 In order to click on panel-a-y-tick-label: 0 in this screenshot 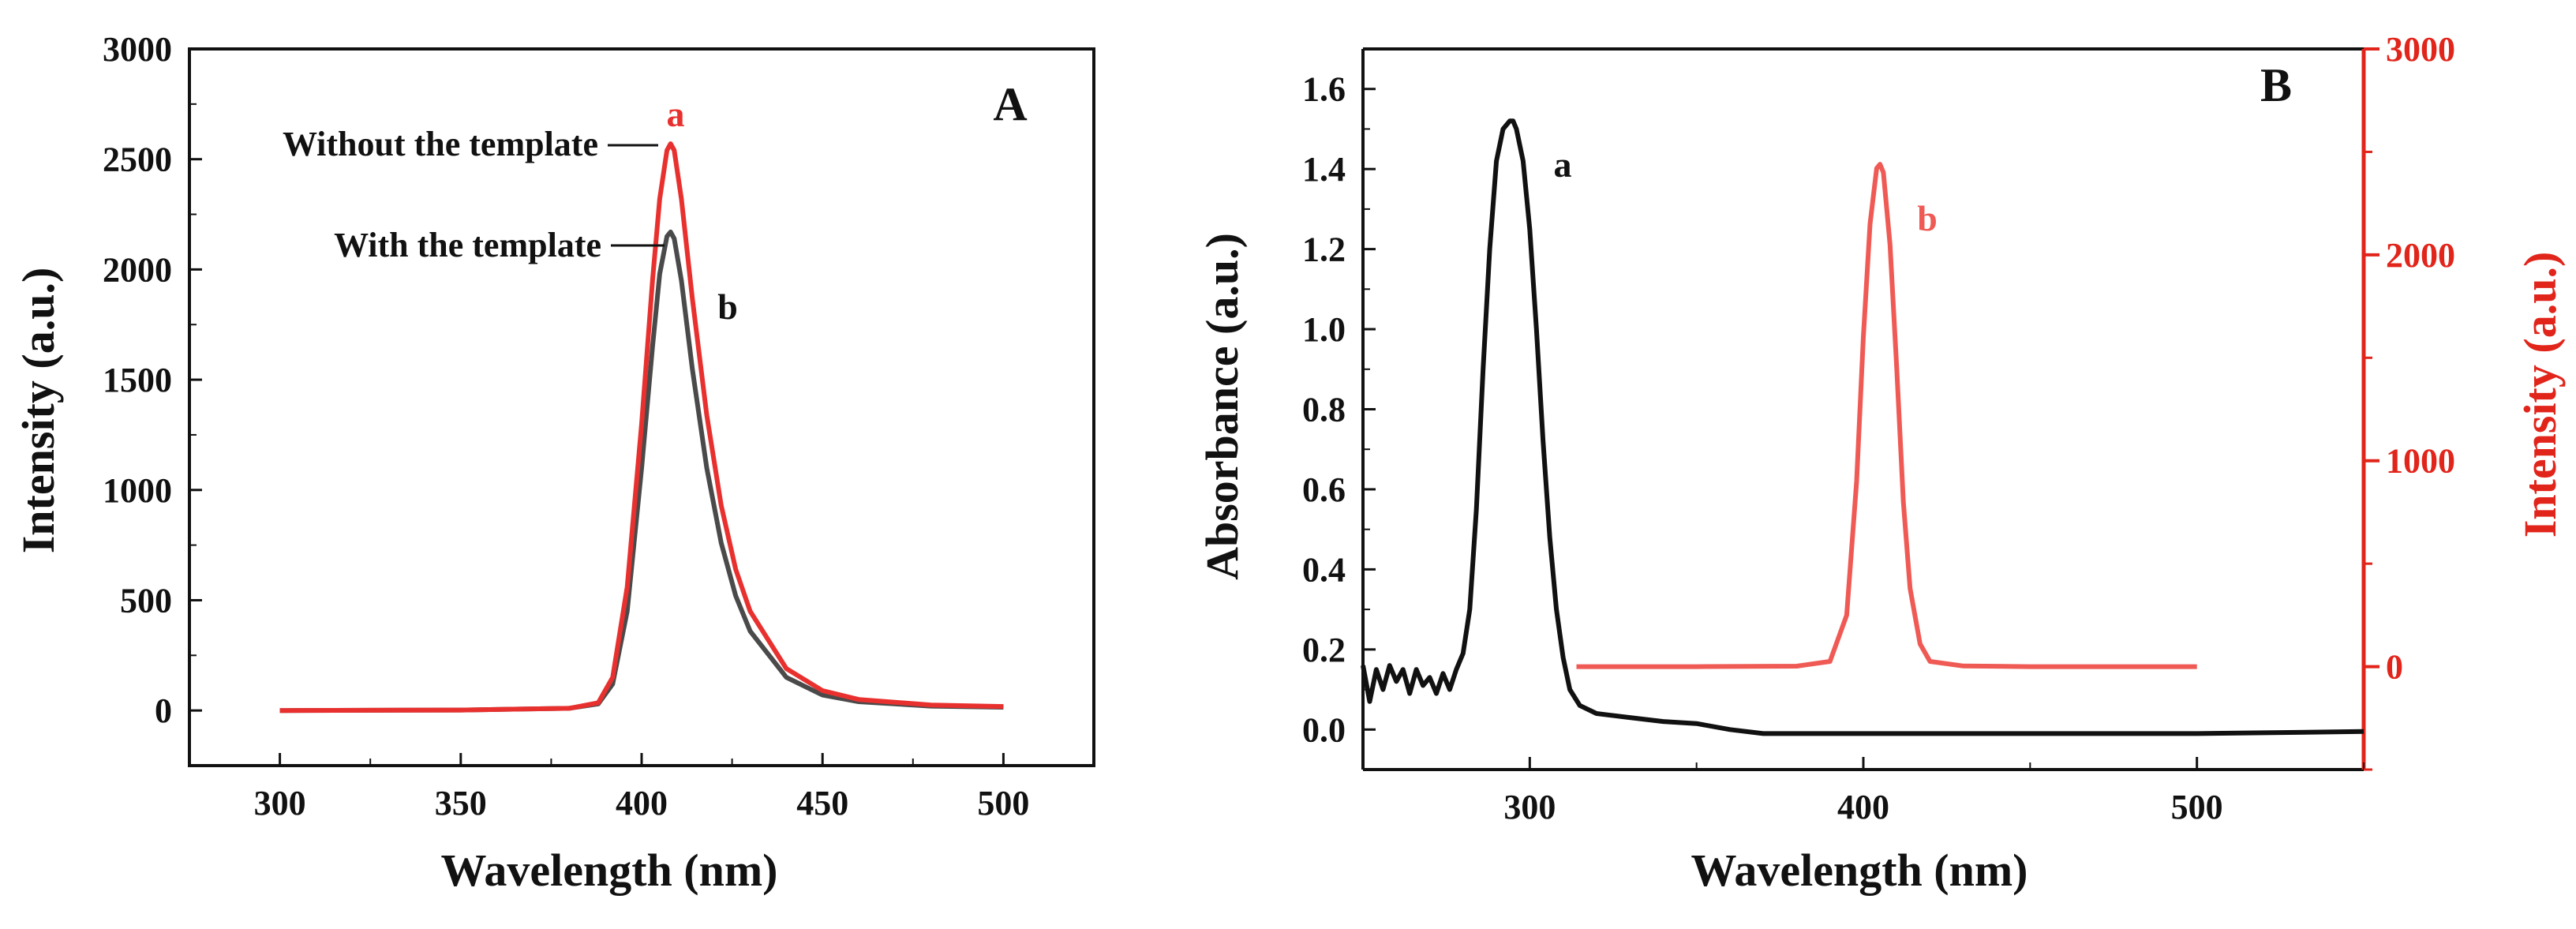, I will do `click(163, 710)`.